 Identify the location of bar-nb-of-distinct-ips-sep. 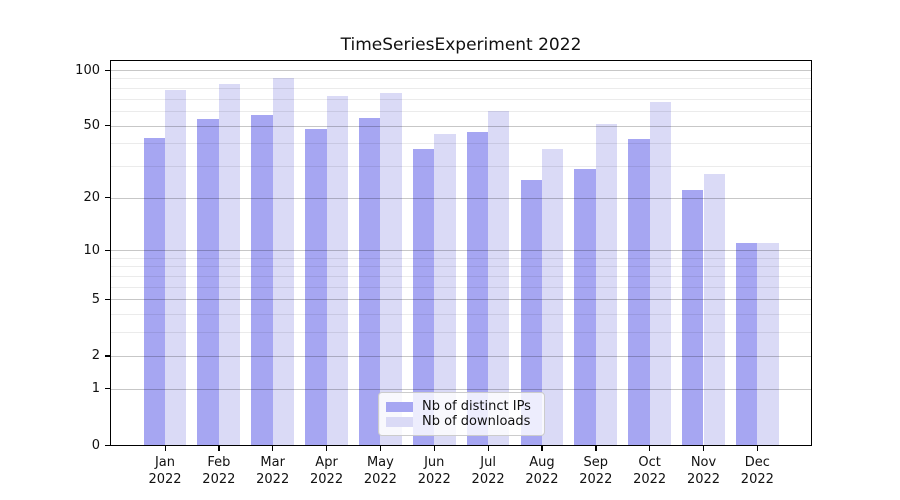
(585, 306).